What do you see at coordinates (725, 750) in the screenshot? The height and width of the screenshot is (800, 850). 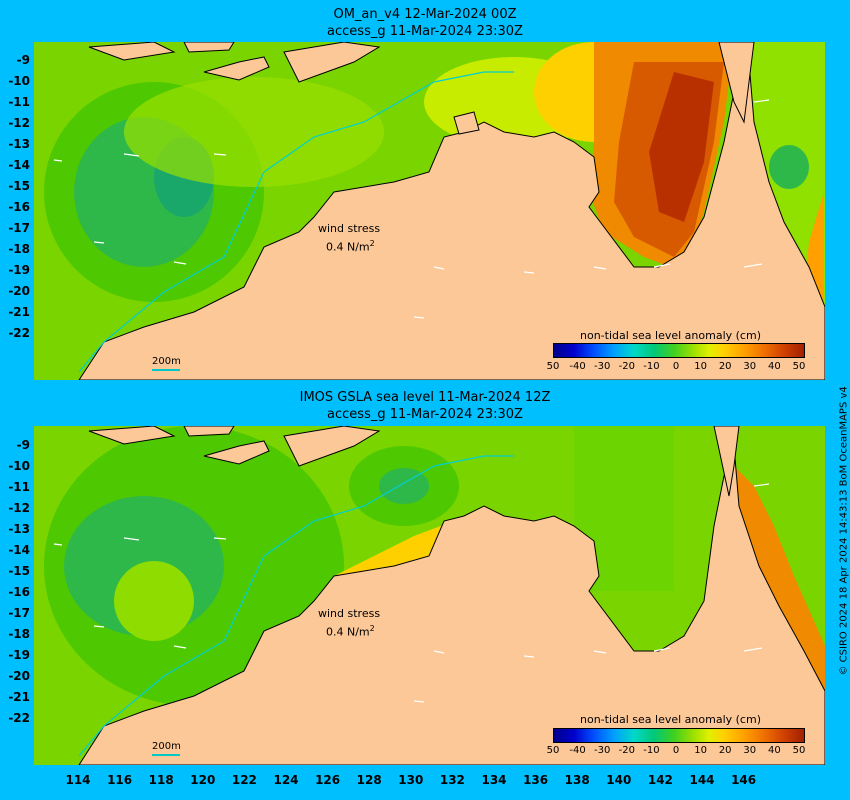 I see `colorbar-tick-label: 20` at bounding box center [725, 750].